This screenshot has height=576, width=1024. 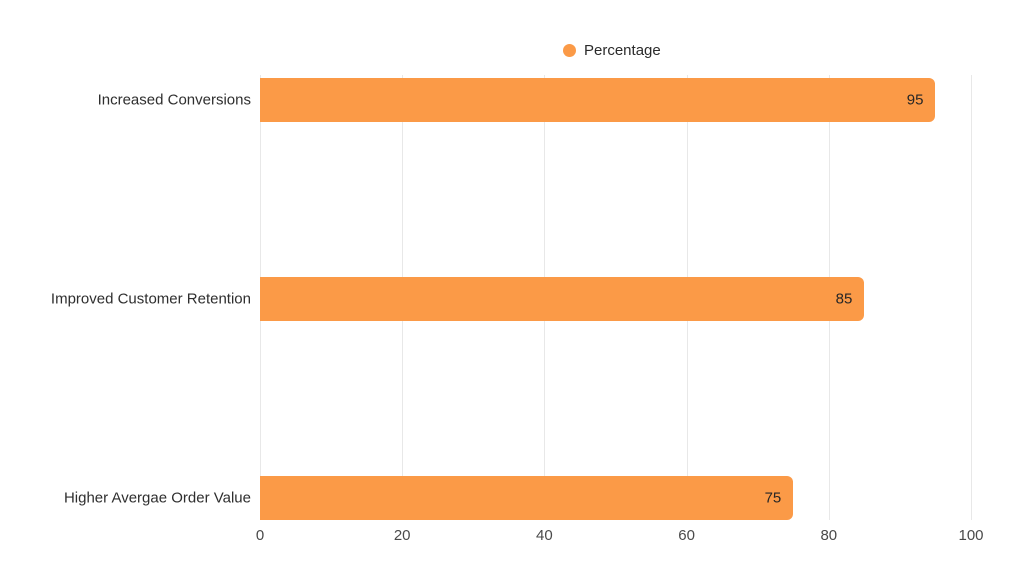 I want to click on category-label: Increased Conversions, so click(x=174, y=100).